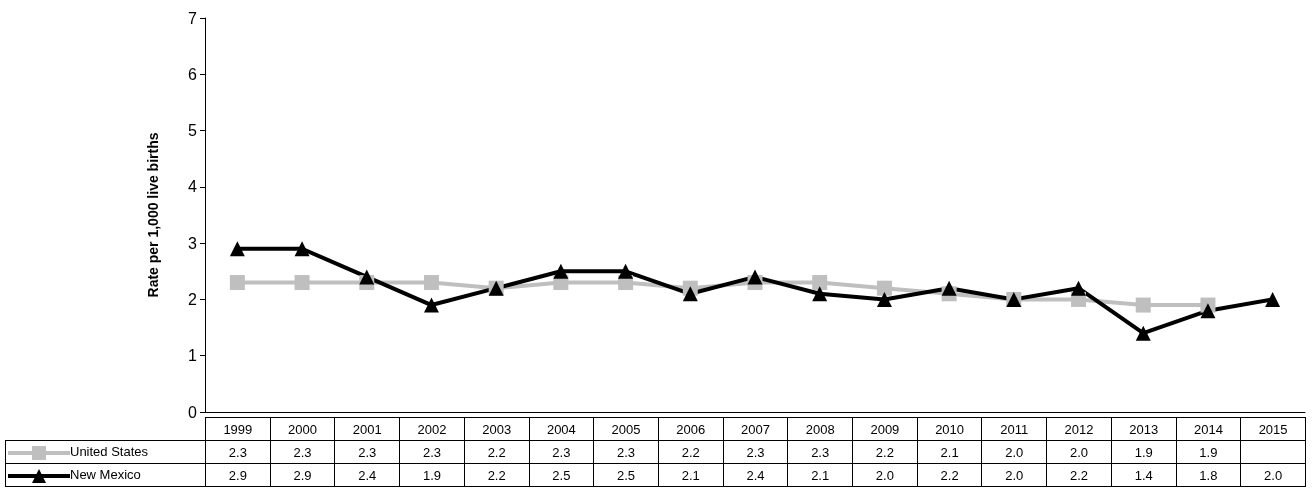 Image resolution: width=1315 pixels, height=502 pixels. Describe the element at coordinates (193, 412) in the screenshot. I see `y-tick-label: 0` at that location.